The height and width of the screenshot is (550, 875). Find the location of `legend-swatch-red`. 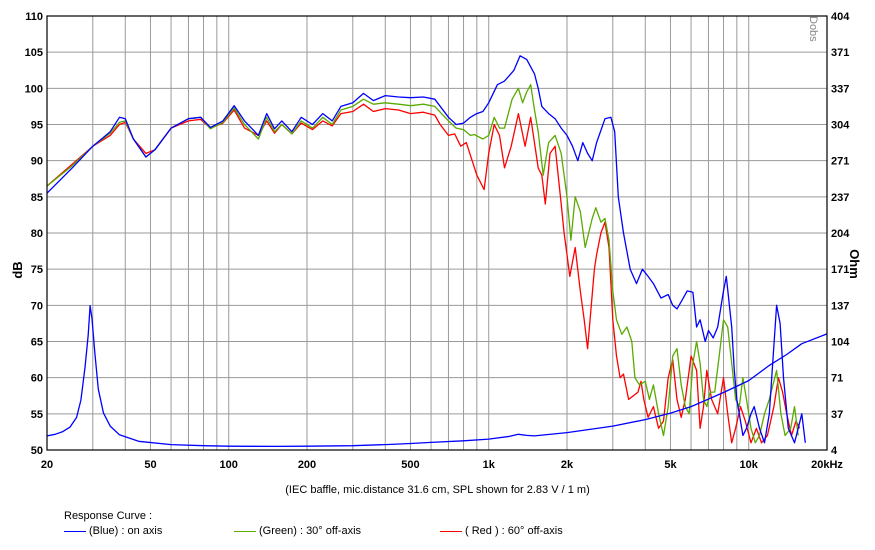

legend-swatch-red is located at coordinates (451, 531).